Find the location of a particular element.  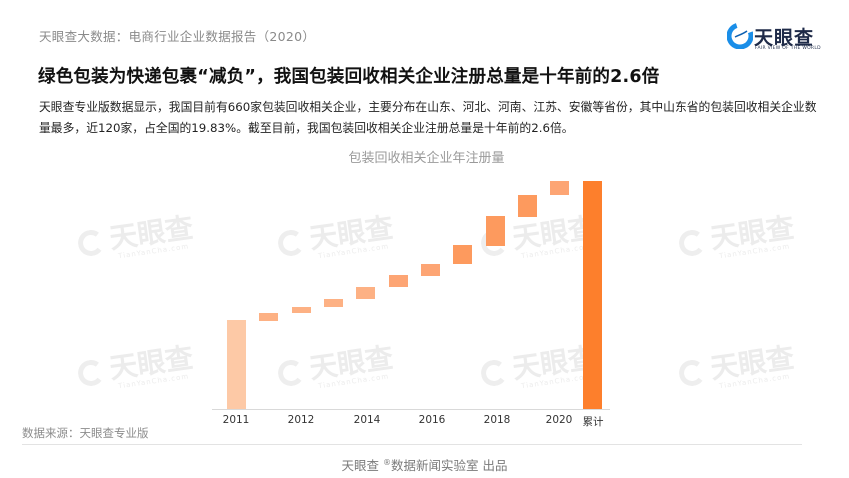

chart-title: 包装回收相关企业年注册量 is located at coordinates (426, 158).